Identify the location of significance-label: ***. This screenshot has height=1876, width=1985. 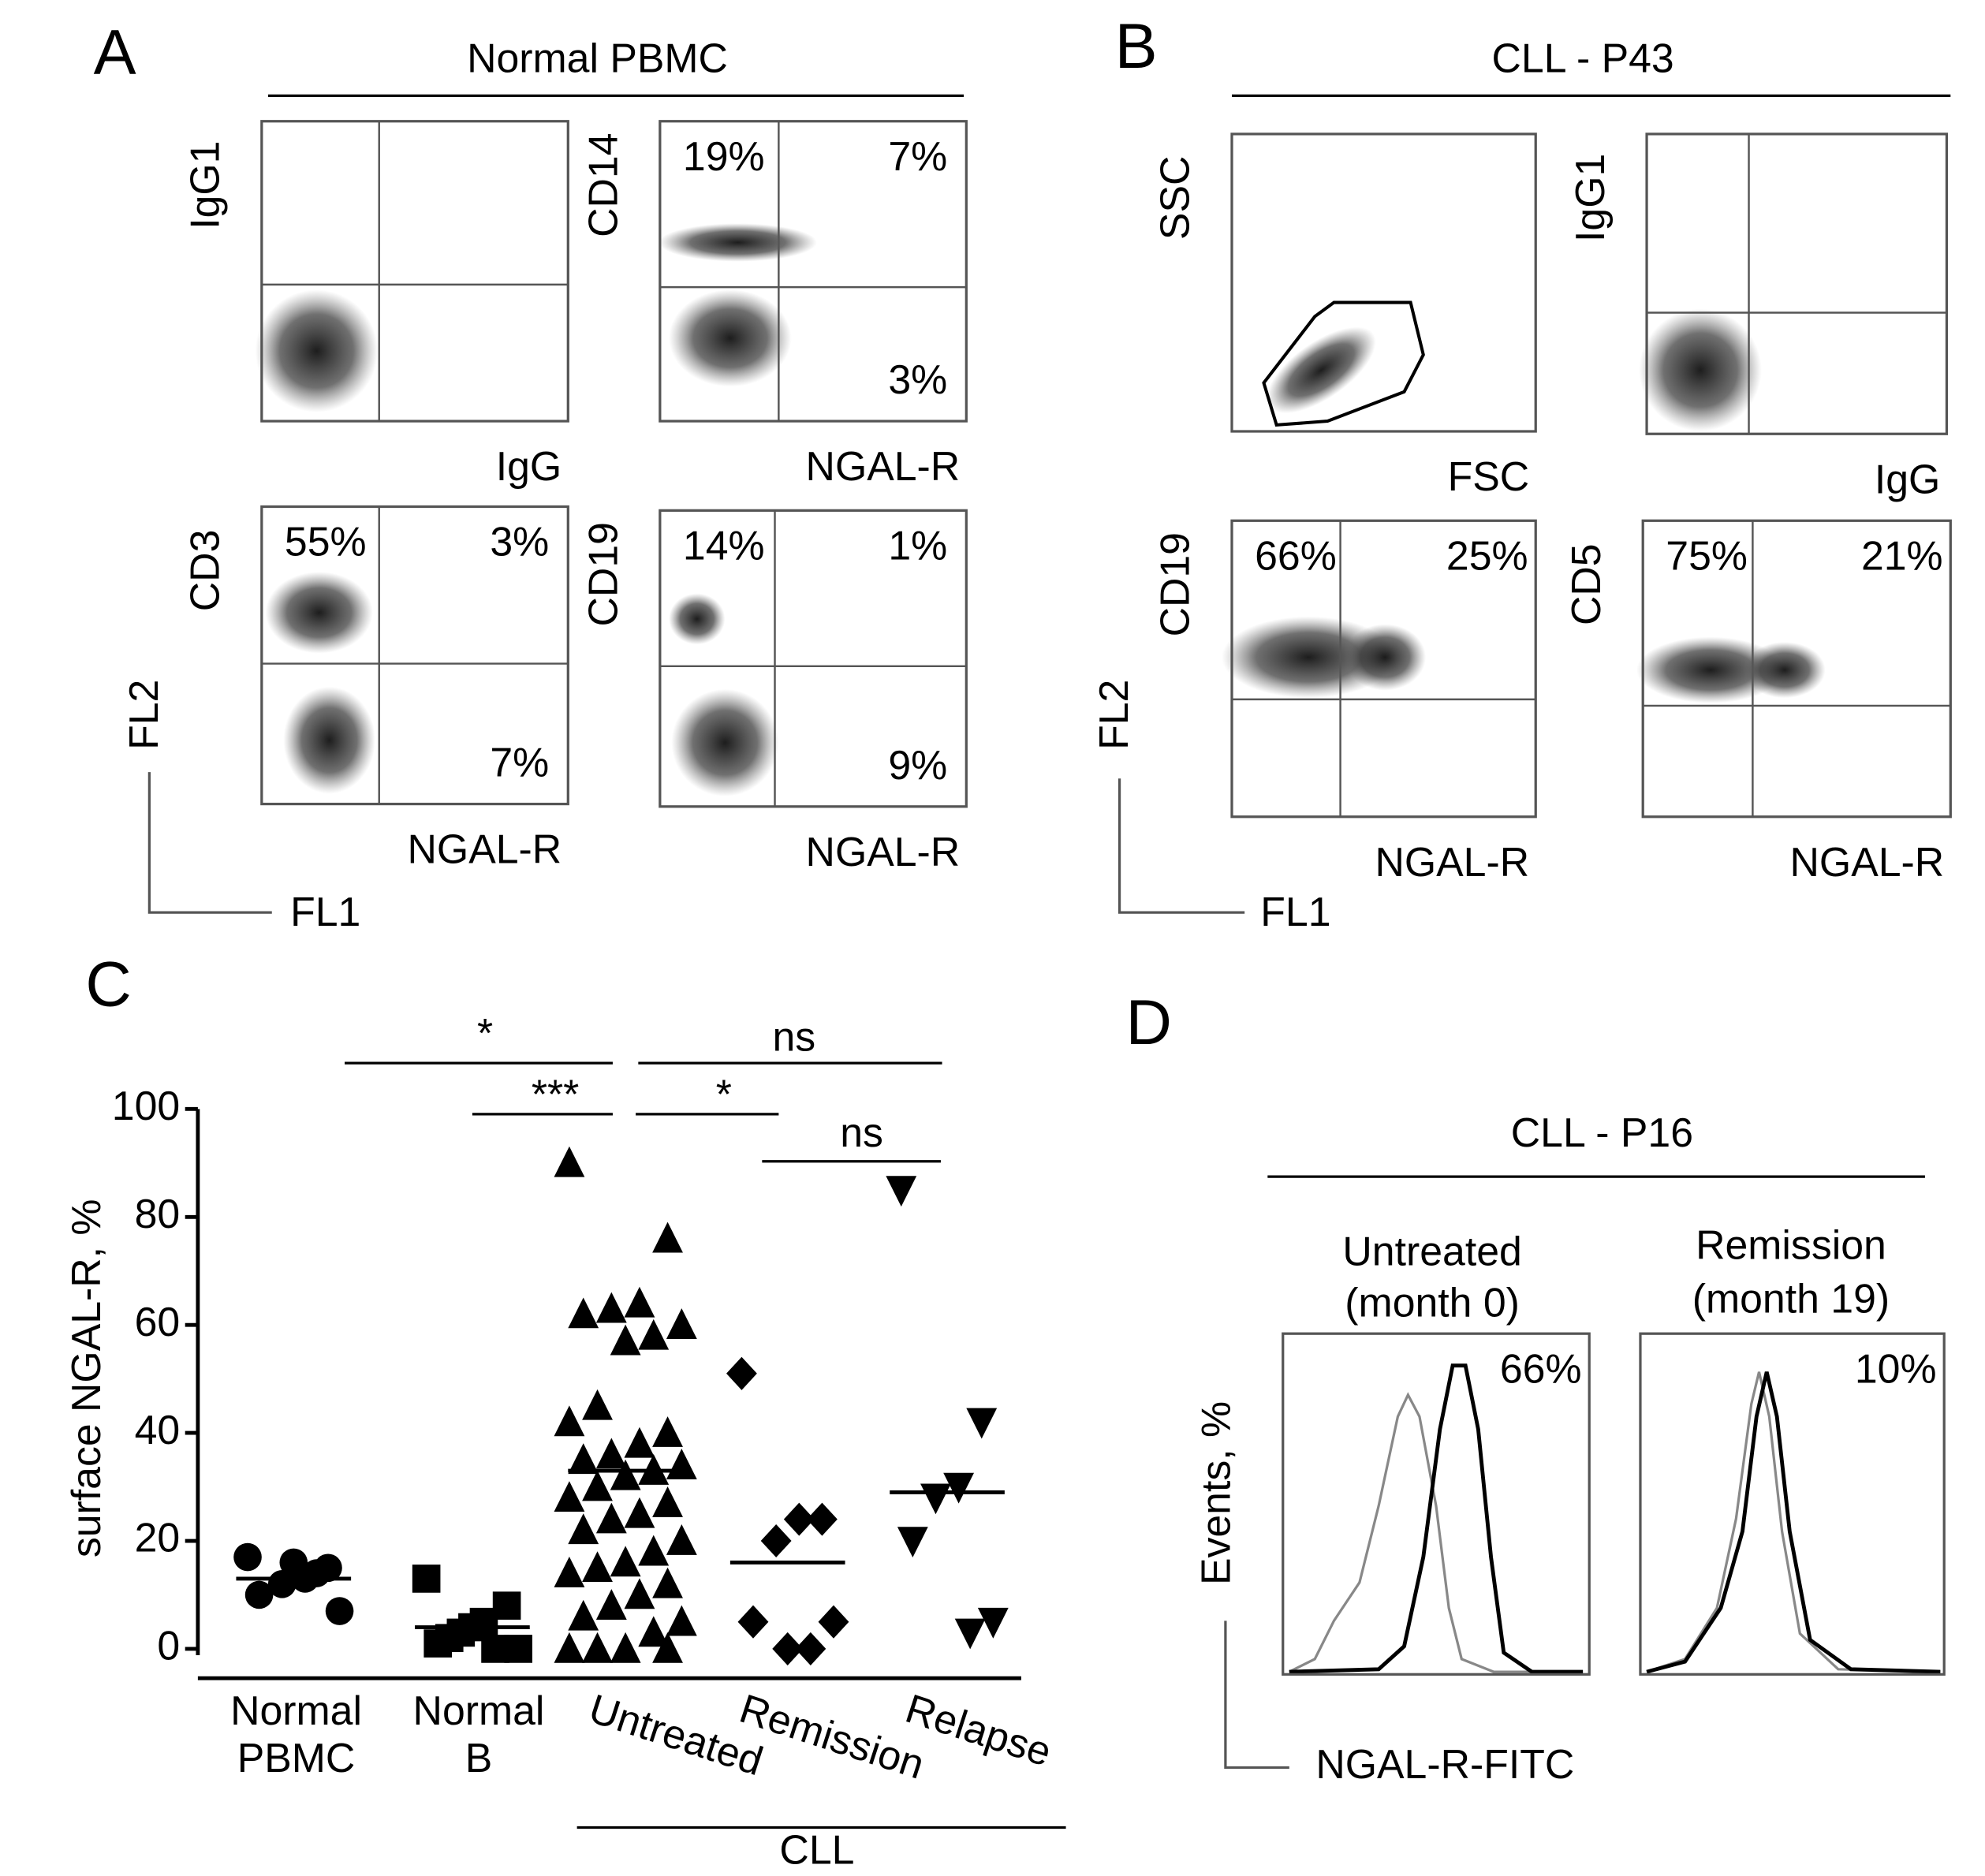
(556, 1094).